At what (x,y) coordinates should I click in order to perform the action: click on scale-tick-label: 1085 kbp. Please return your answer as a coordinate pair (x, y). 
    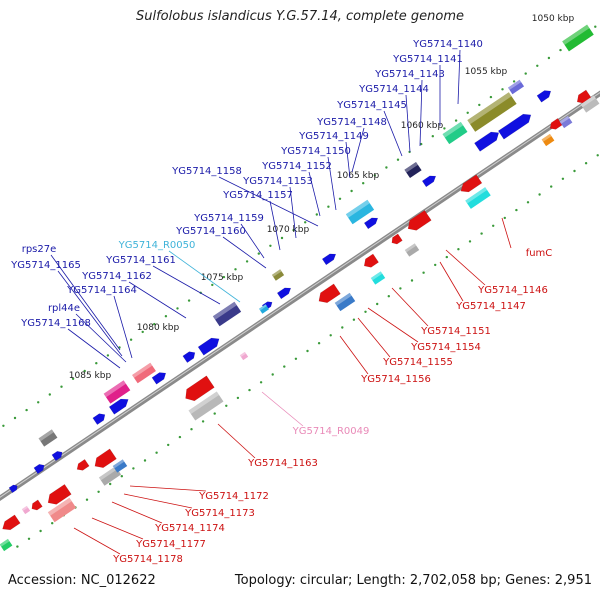
    Looking at the image, I should click on (90, 376).